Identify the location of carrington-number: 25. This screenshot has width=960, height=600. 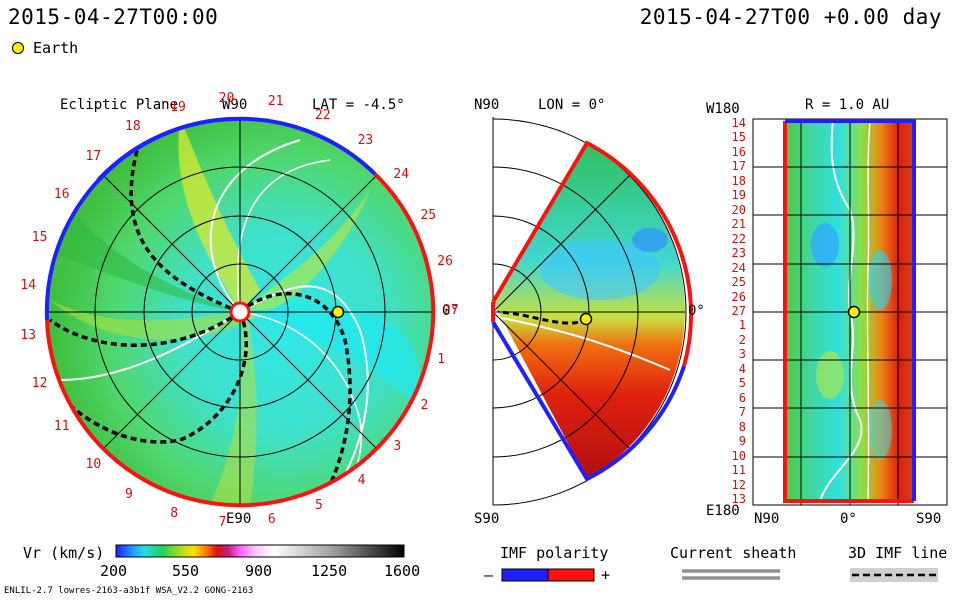
(428, 215).